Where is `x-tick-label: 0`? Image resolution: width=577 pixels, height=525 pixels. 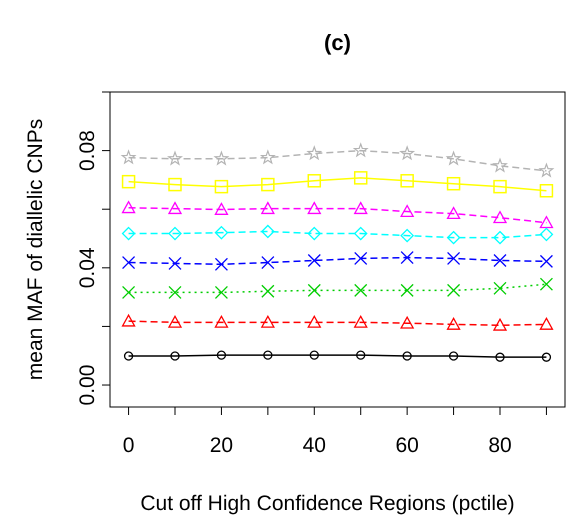
x-tick-label: 0 is located at coordinates (128, 445).